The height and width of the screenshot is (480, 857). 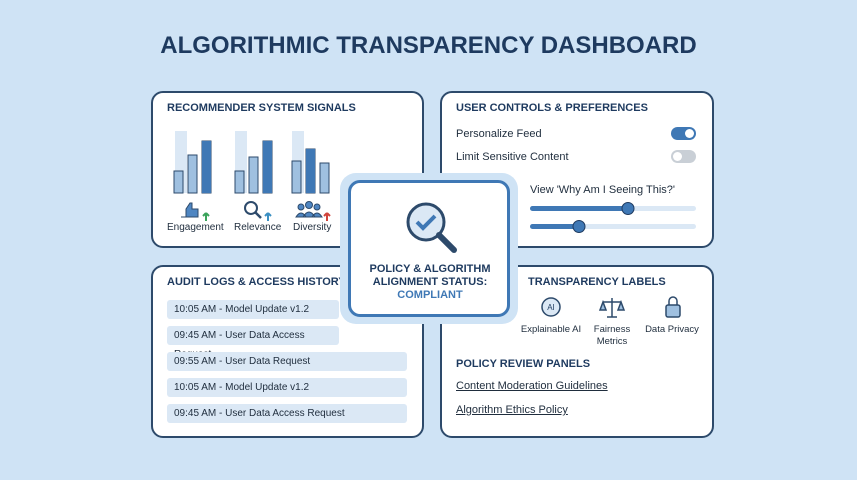 I want to click on signal-label: Diversity, so click(x=312, y=227).